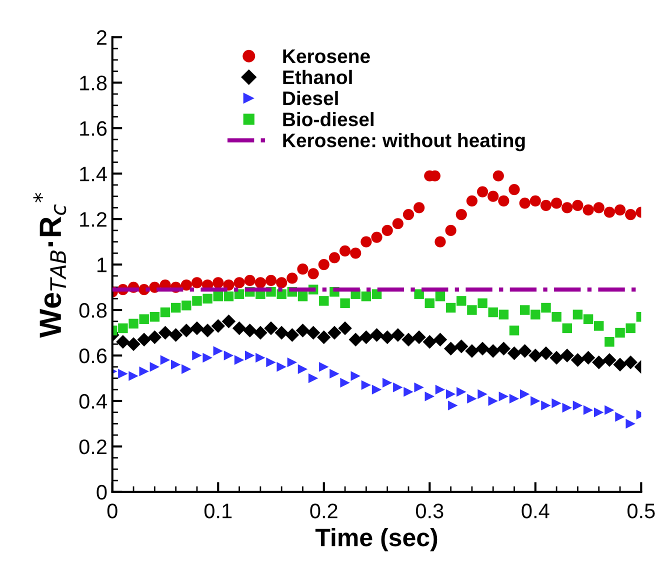  Describe the element at coordinates (93, 83) in the screenshot. I see `y-tick-label: 1.8` at that location.